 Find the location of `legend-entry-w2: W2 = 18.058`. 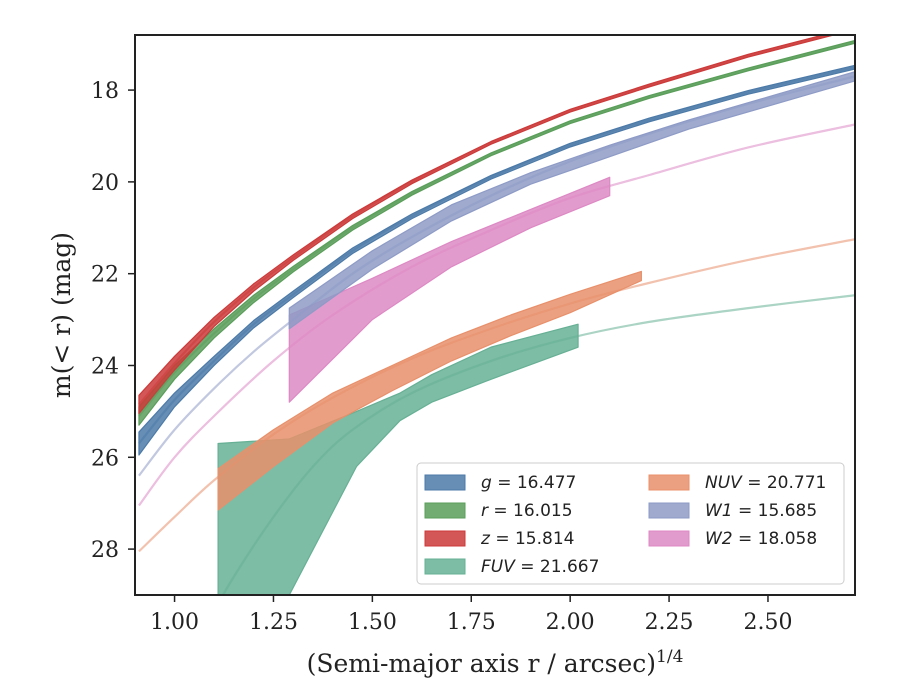

legend-entry-w2: W2 = 18.058 is located at coordinates (732, 539).